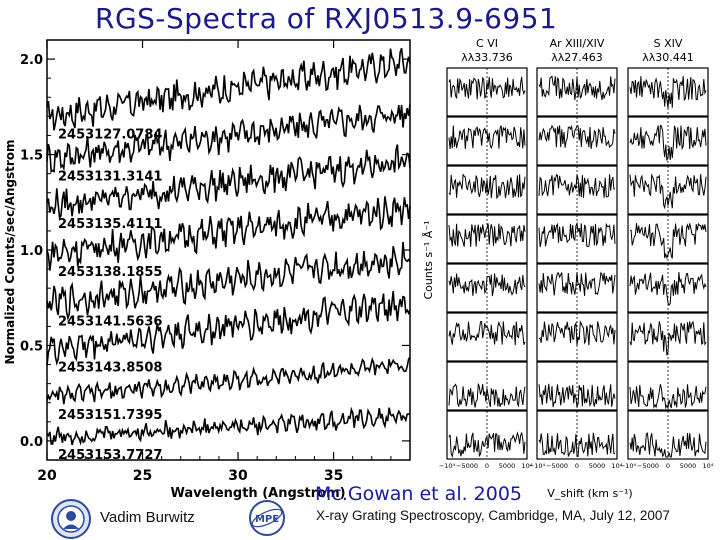  I want to click on series-label: 2453141.5636, so click(110, 321).